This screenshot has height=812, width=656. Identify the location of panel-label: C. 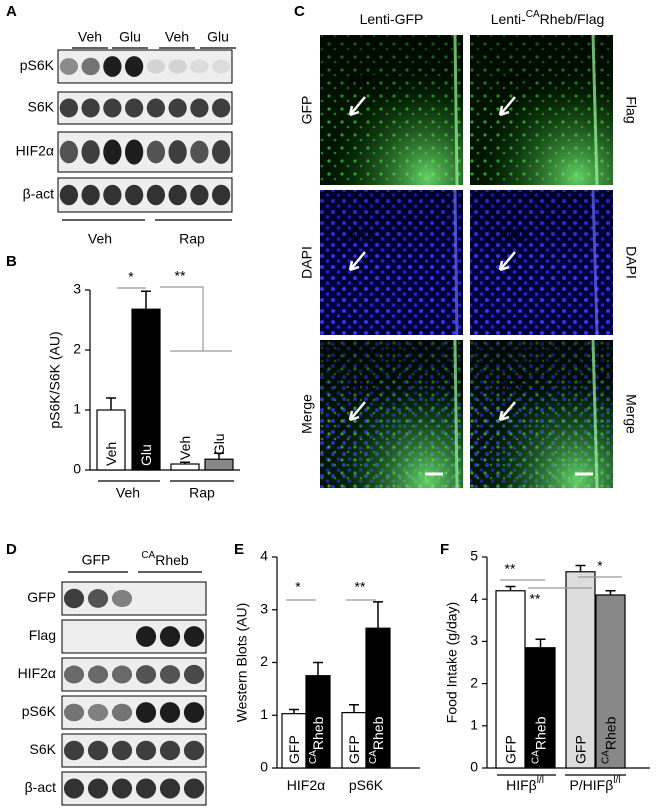
(299, 11).